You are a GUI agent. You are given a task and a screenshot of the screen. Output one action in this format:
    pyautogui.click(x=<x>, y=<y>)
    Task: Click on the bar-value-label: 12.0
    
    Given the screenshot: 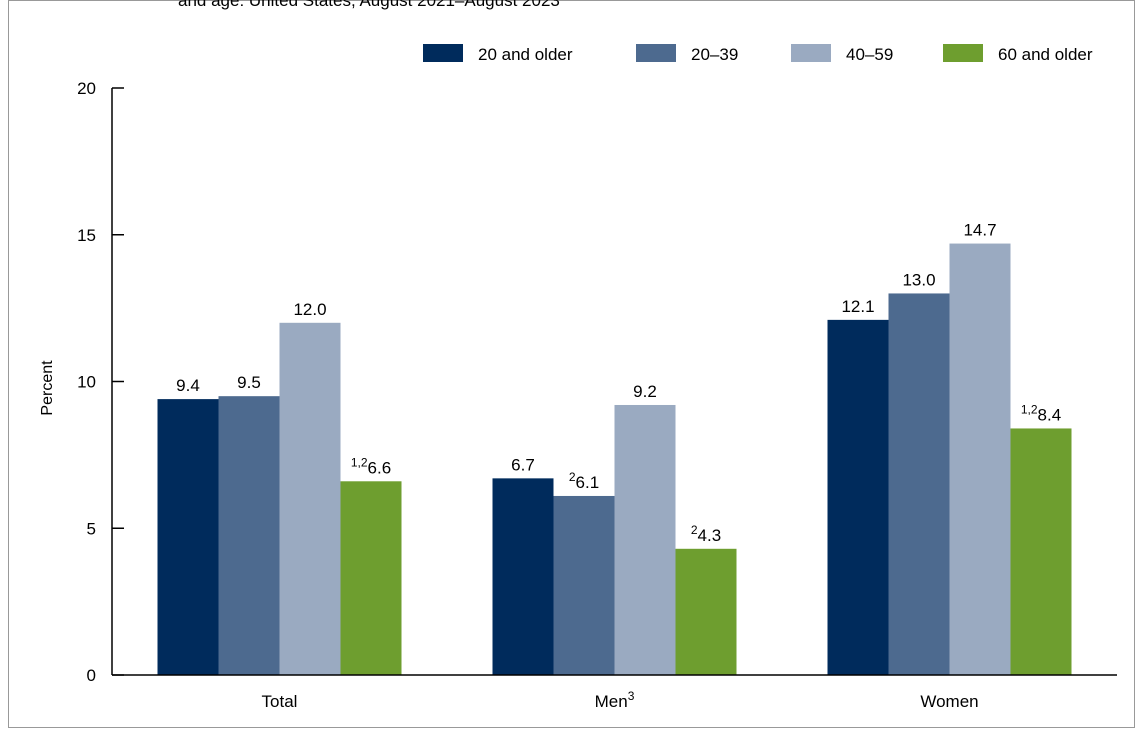 What is the action you would take?
    pyautogui.click(x=309, y=309)
    